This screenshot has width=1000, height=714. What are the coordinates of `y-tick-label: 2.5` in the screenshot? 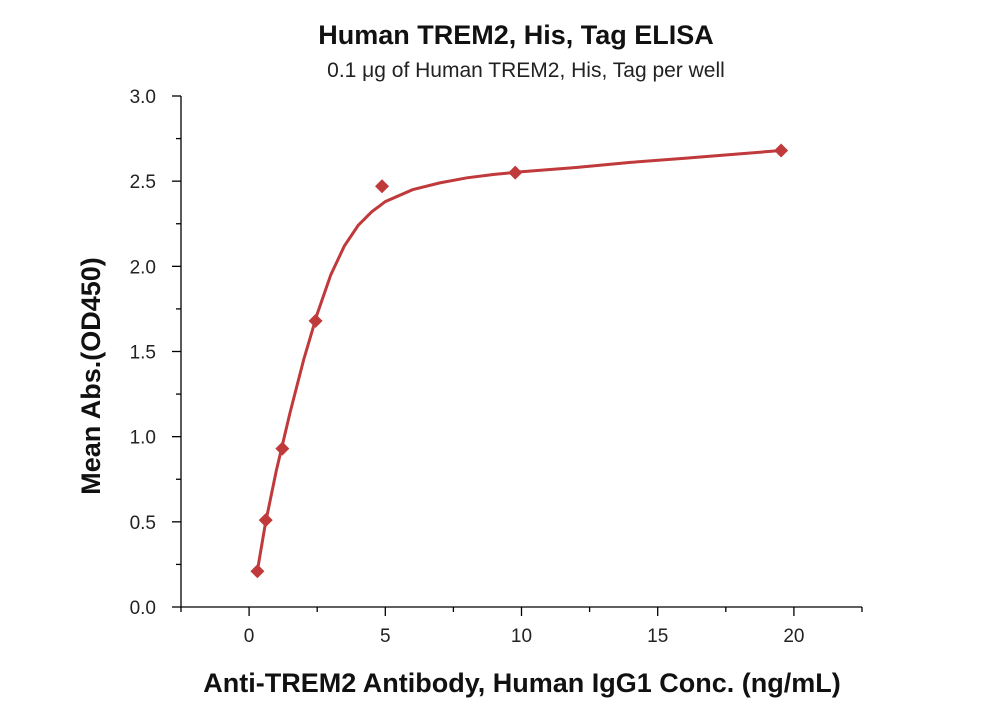 It's located at (143, 182).